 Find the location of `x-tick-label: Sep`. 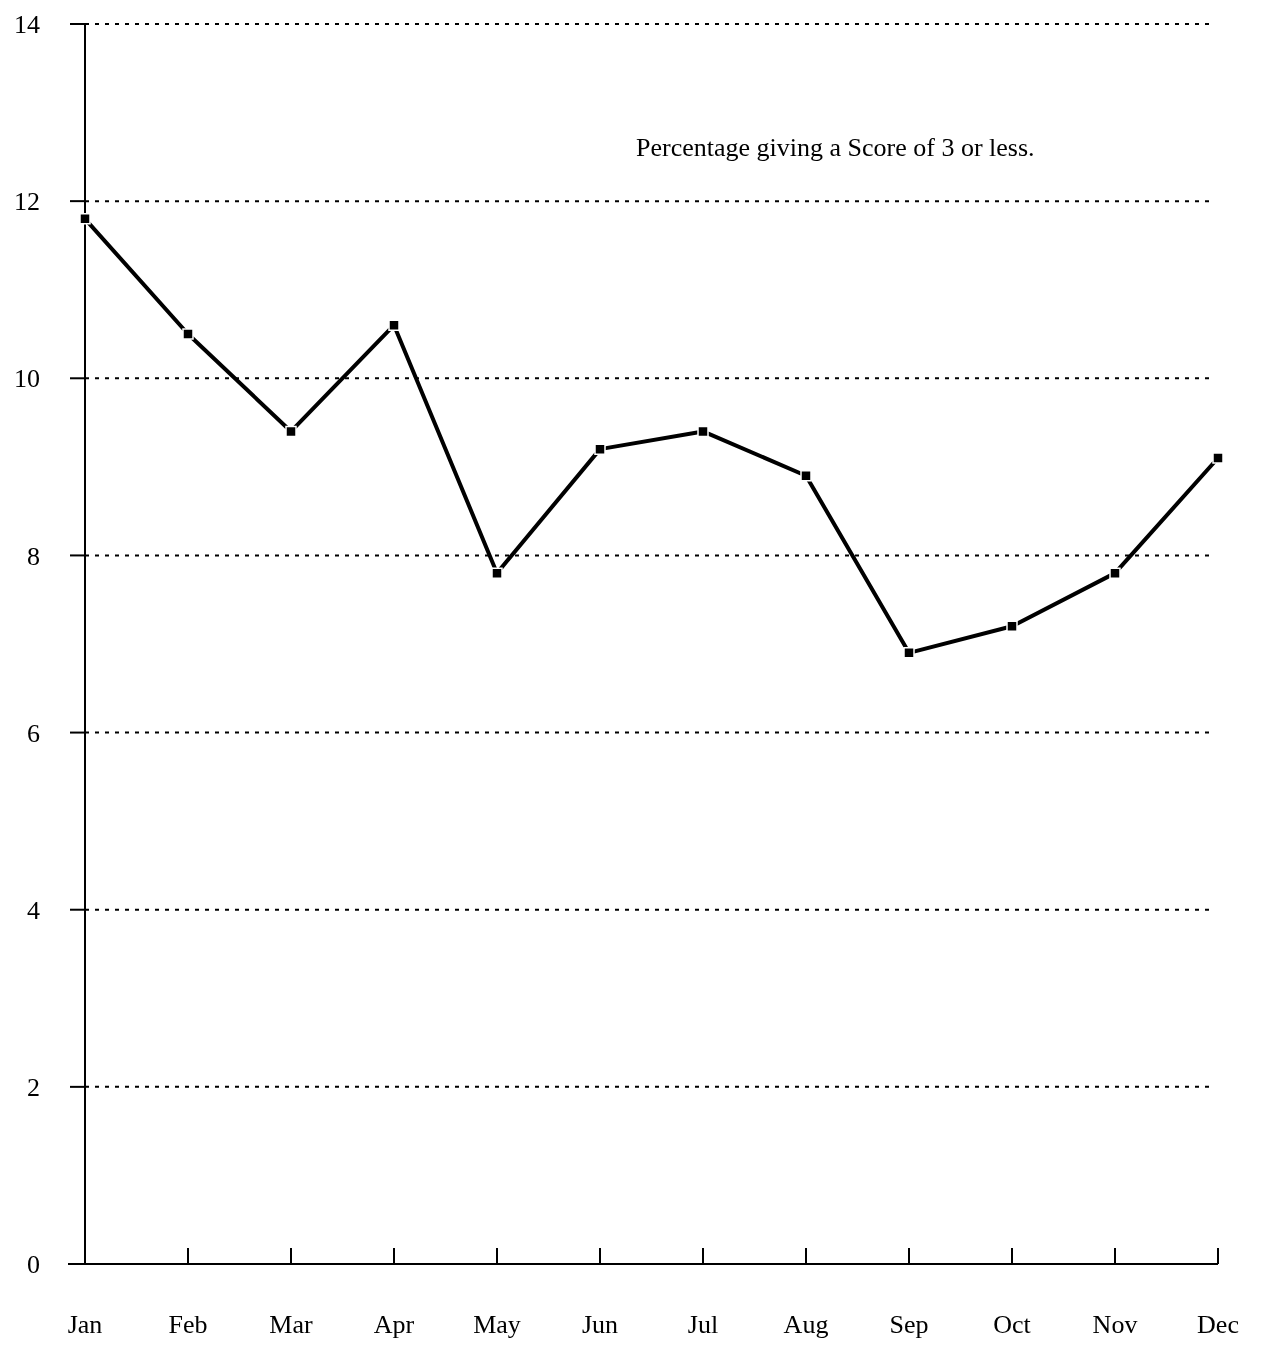

x-tick-label: Sep is located at coordinates (909, 1324).